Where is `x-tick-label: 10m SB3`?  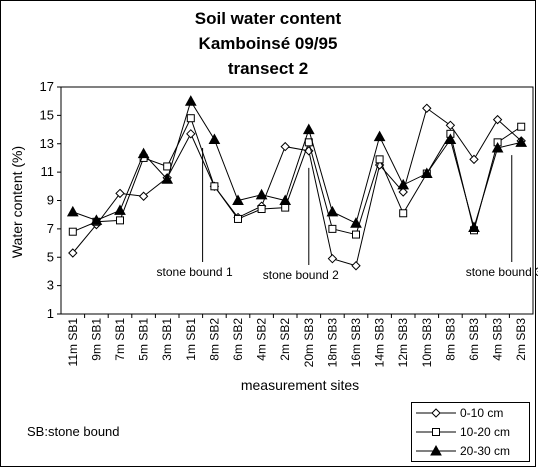
x-tick-label: 10m SB3 is located at coordinates (427, 343).